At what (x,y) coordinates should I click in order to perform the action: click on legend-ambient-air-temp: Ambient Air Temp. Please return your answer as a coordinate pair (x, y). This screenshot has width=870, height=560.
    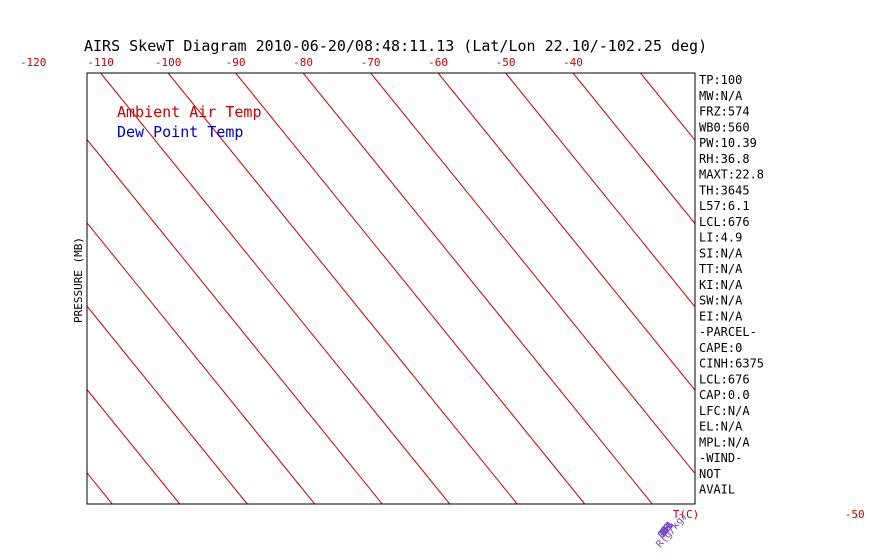
    Looking at the image, I should click on (189, 112).